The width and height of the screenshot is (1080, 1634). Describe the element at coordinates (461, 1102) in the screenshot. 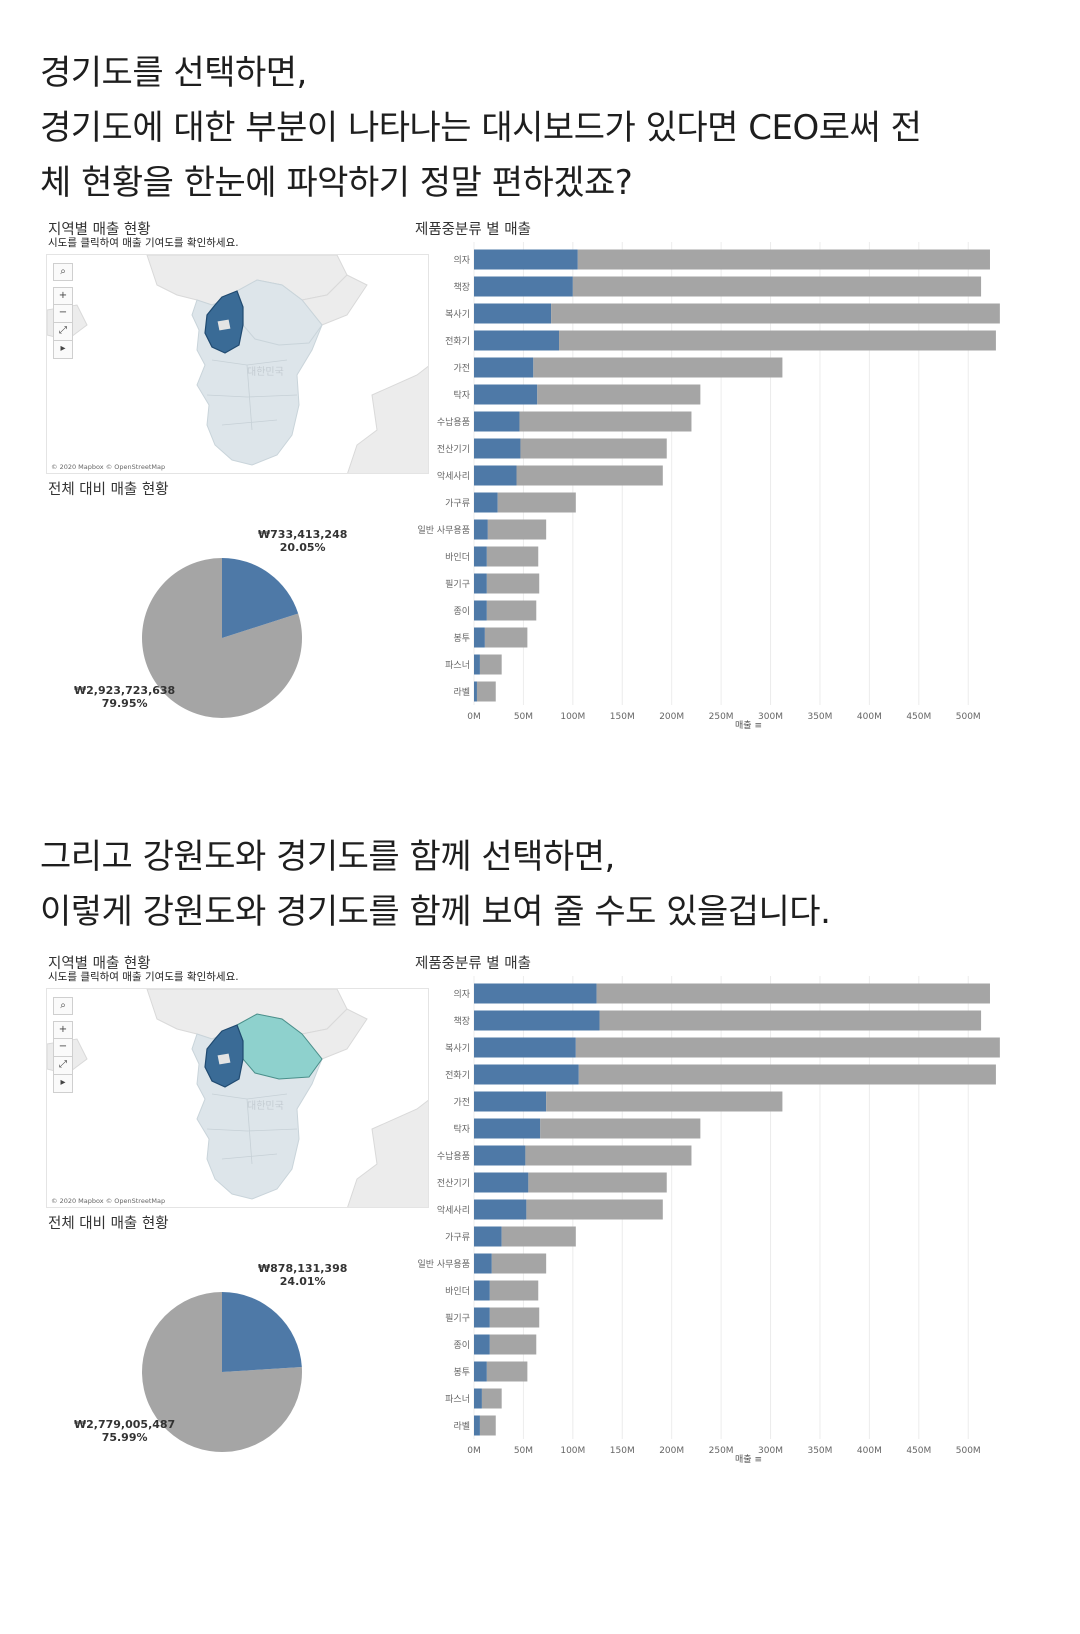

I see `category-label: 가전` at that location.